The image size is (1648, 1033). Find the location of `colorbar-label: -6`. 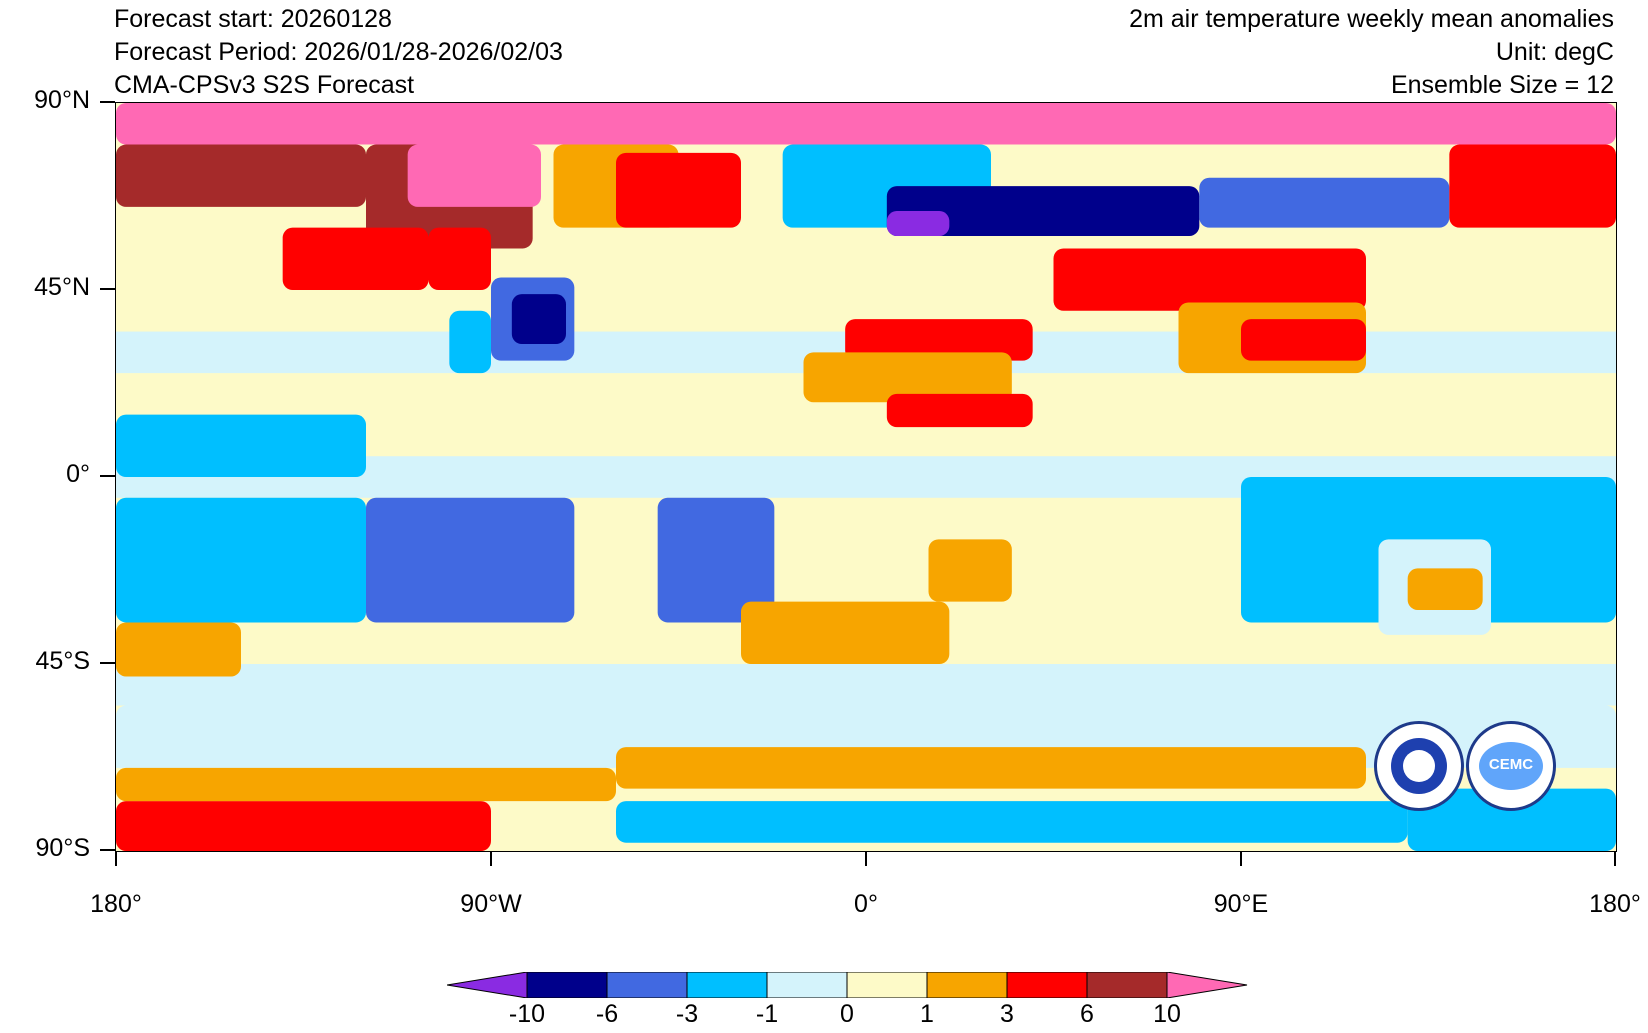

colorbar-label: -6 is located at coordinates (607, 1014).